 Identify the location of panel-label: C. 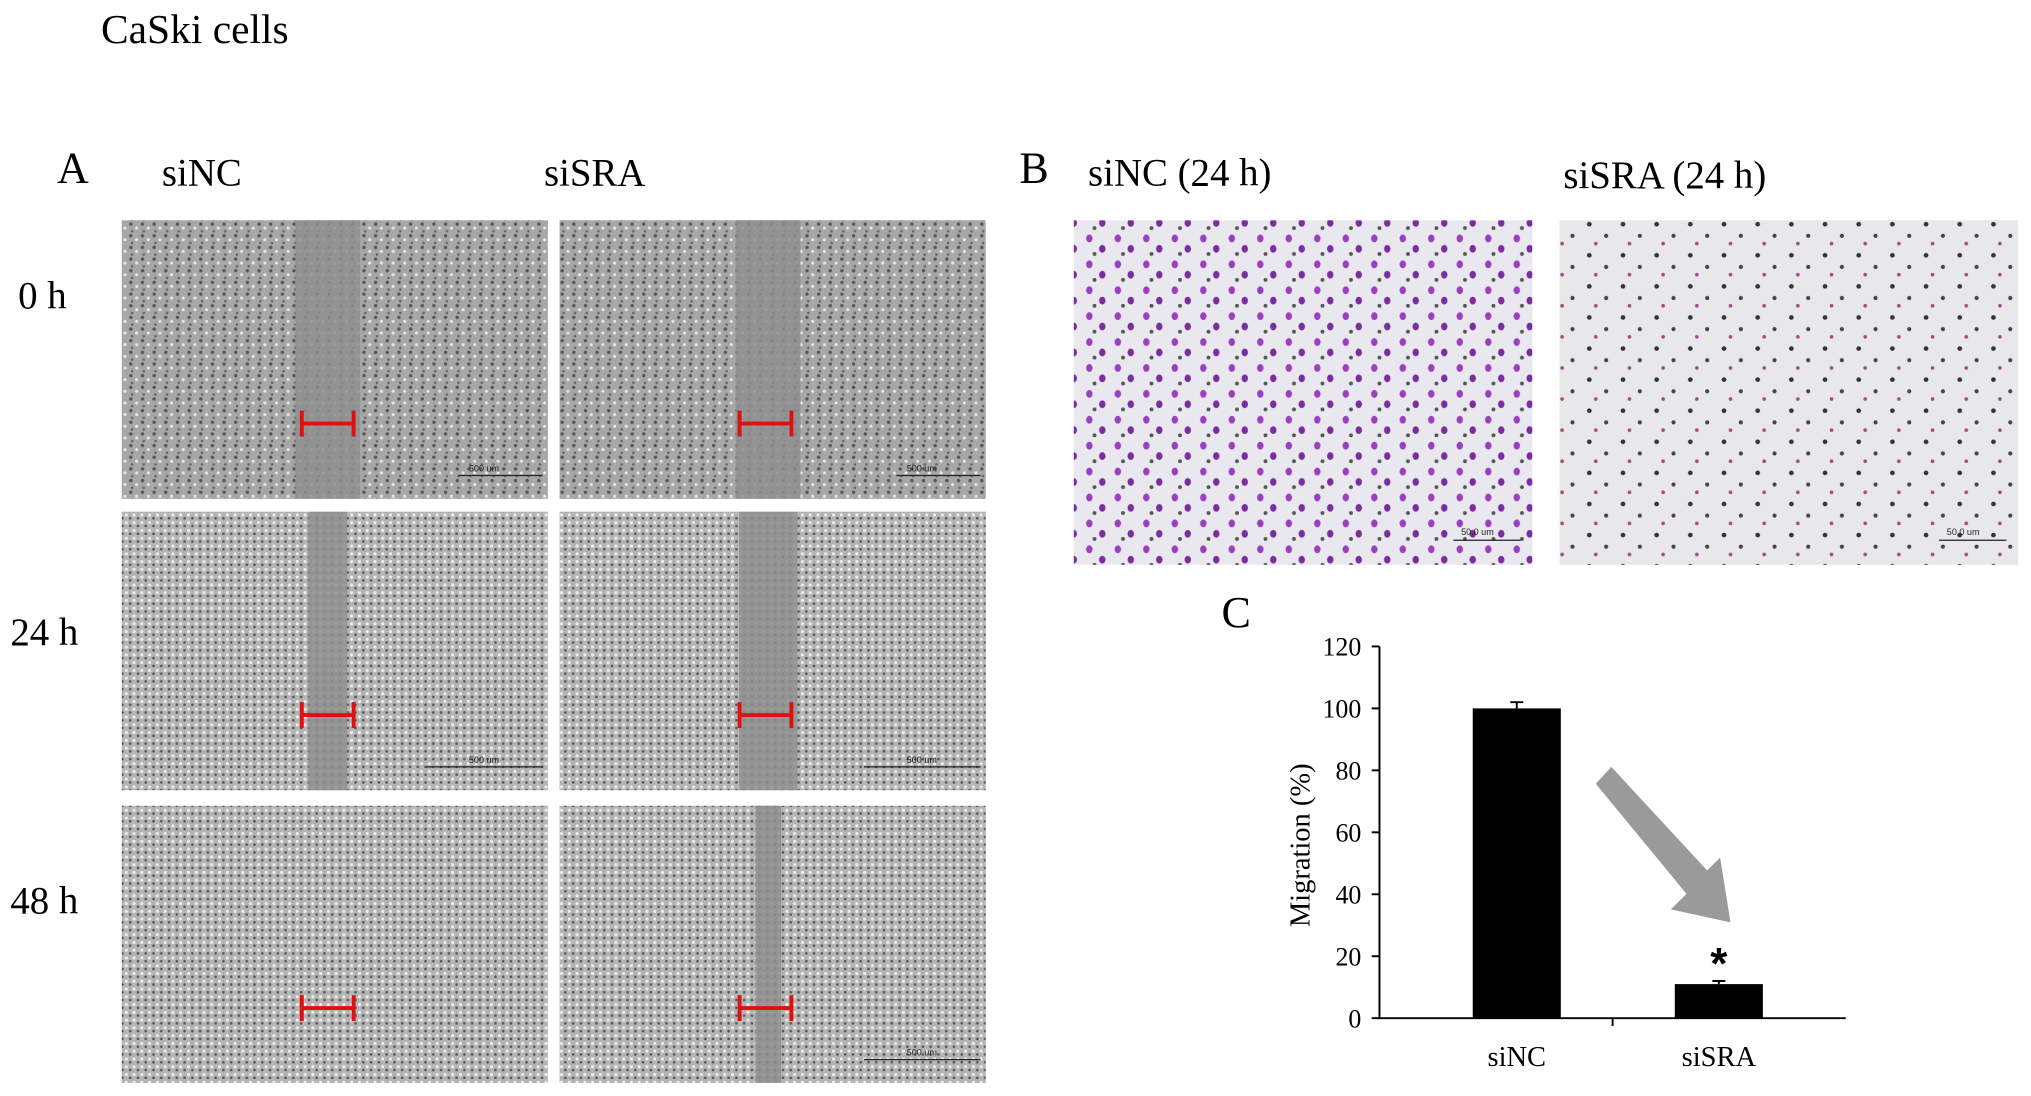
(1235, 612).